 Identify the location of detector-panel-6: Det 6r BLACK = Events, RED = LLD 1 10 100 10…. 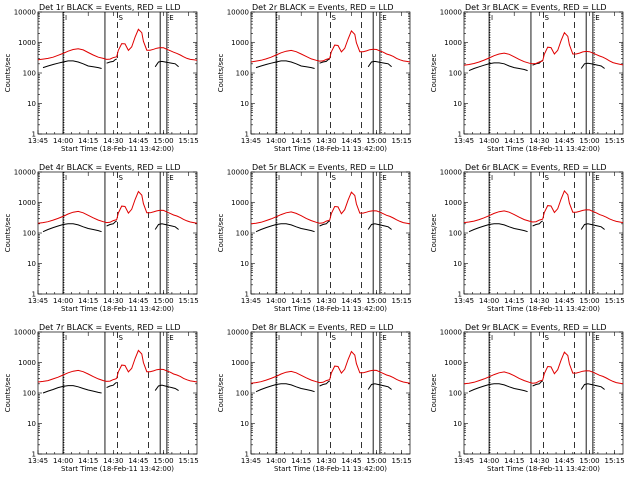
(527, 238).